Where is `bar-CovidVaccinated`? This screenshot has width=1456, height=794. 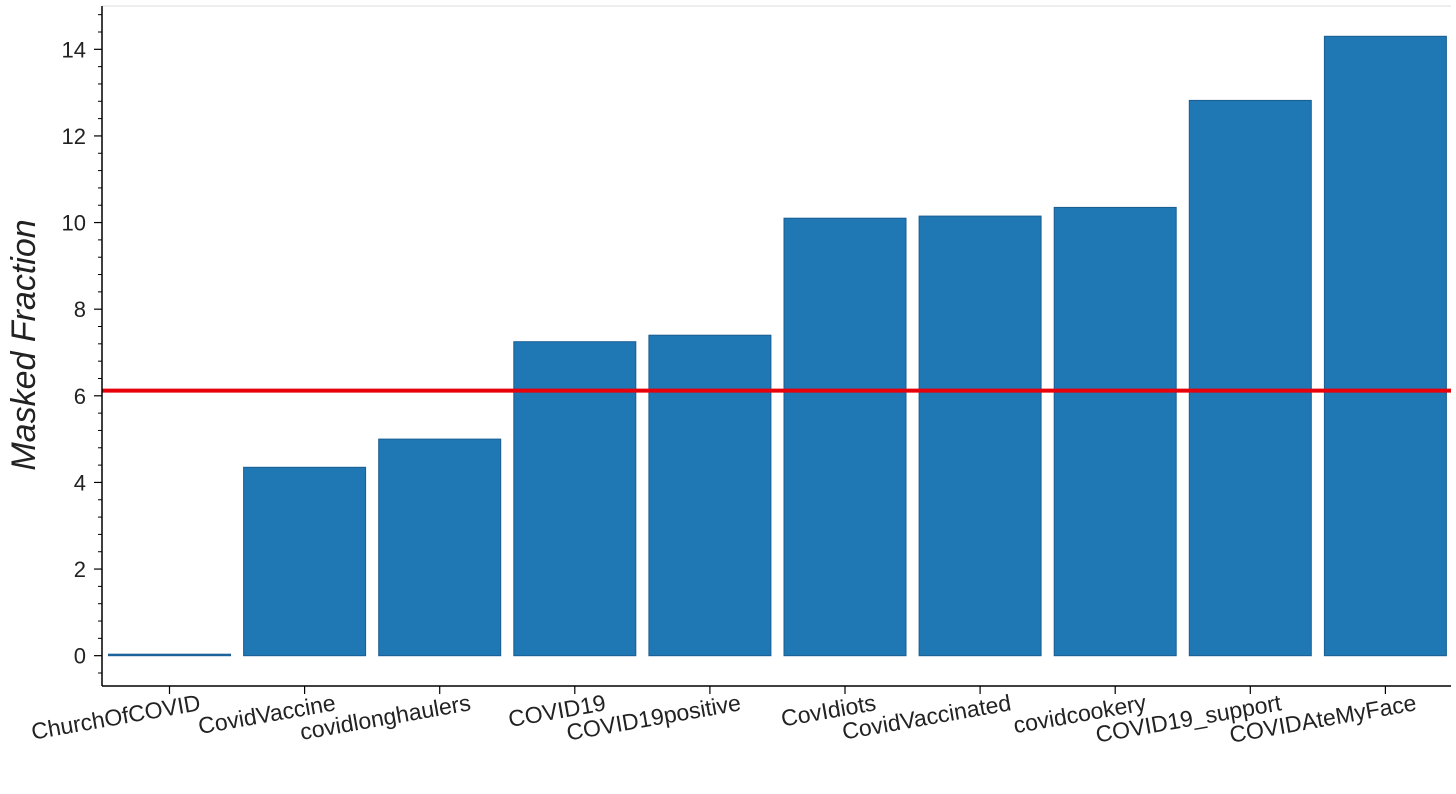
bar-CovidVaccinated is located at coordinates (980, 436).